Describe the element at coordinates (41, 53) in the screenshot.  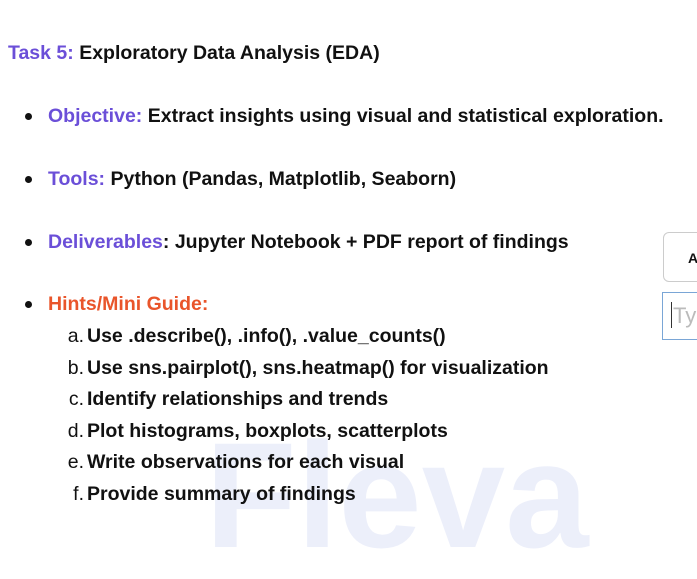
I see `task-label: Task 5:` at that location.